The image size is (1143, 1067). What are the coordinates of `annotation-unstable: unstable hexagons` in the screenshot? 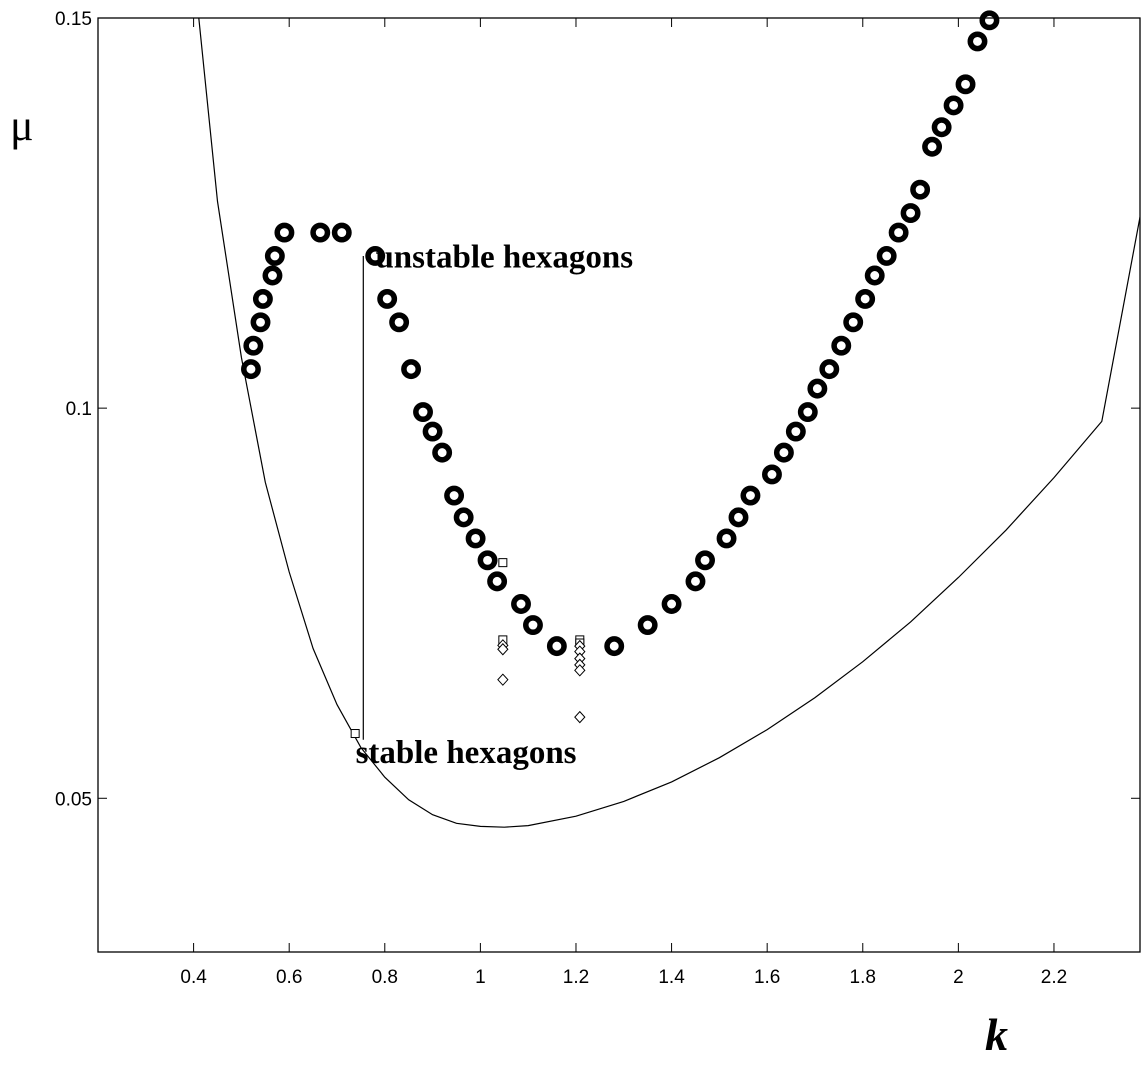 It's located at (504, 258).